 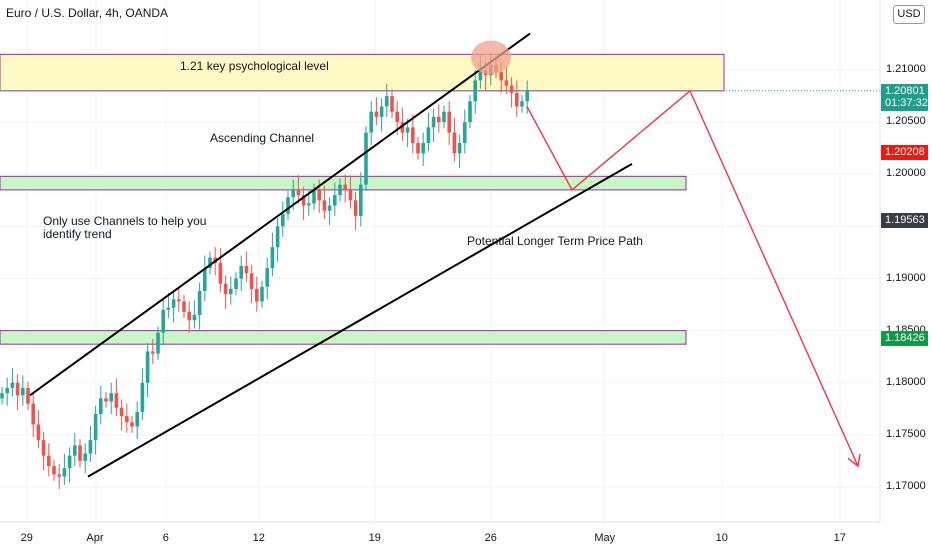 I want to click on price-axis-label: 1.17000, so click(x=906, y=486).